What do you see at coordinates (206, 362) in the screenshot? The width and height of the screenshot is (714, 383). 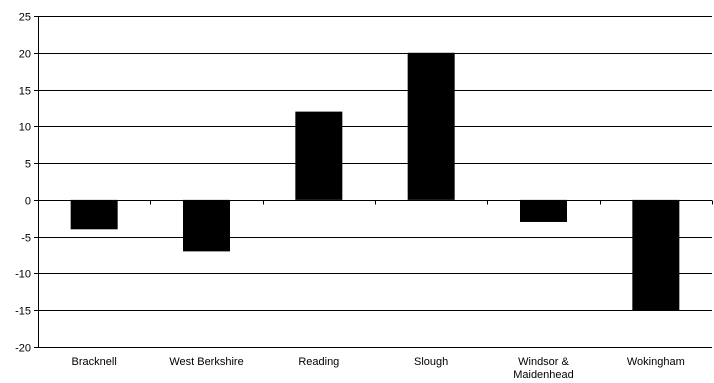 I see `x-tick-label: West Berkshire` at bounding box center [206, 362].